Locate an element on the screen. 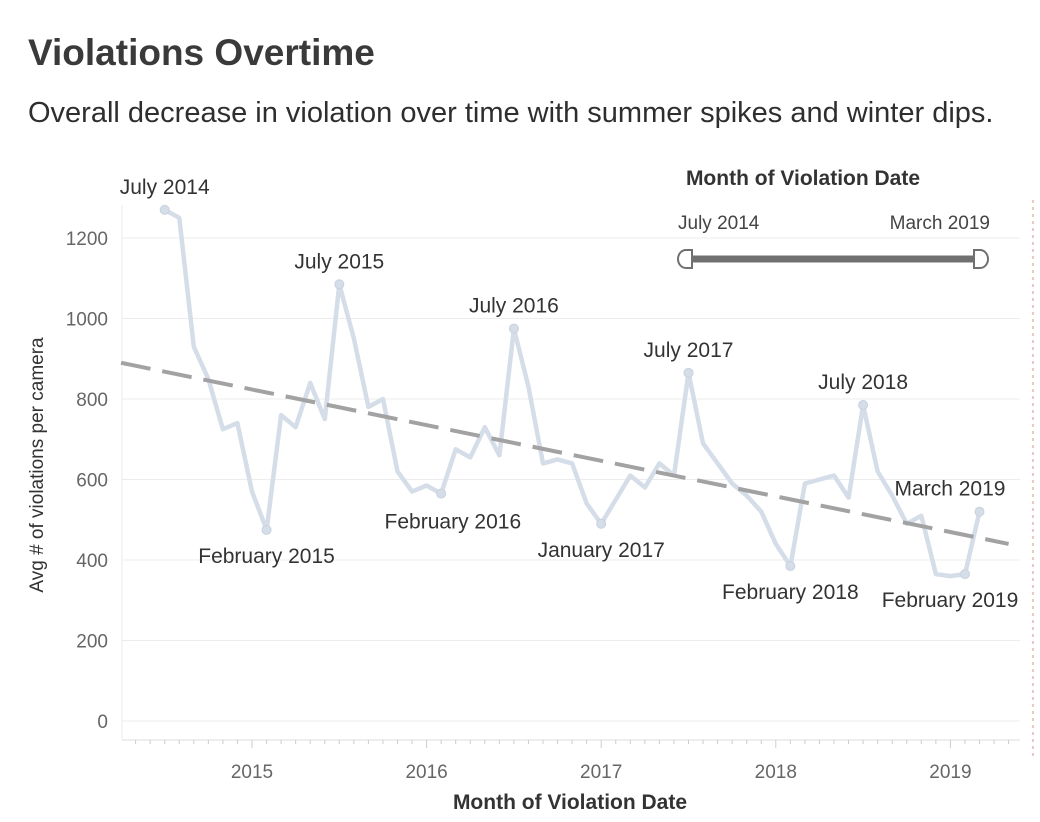 The width and height of the screenshot is (1040, 822). y-tick-label: 200 is located at coordinates (92, 642).